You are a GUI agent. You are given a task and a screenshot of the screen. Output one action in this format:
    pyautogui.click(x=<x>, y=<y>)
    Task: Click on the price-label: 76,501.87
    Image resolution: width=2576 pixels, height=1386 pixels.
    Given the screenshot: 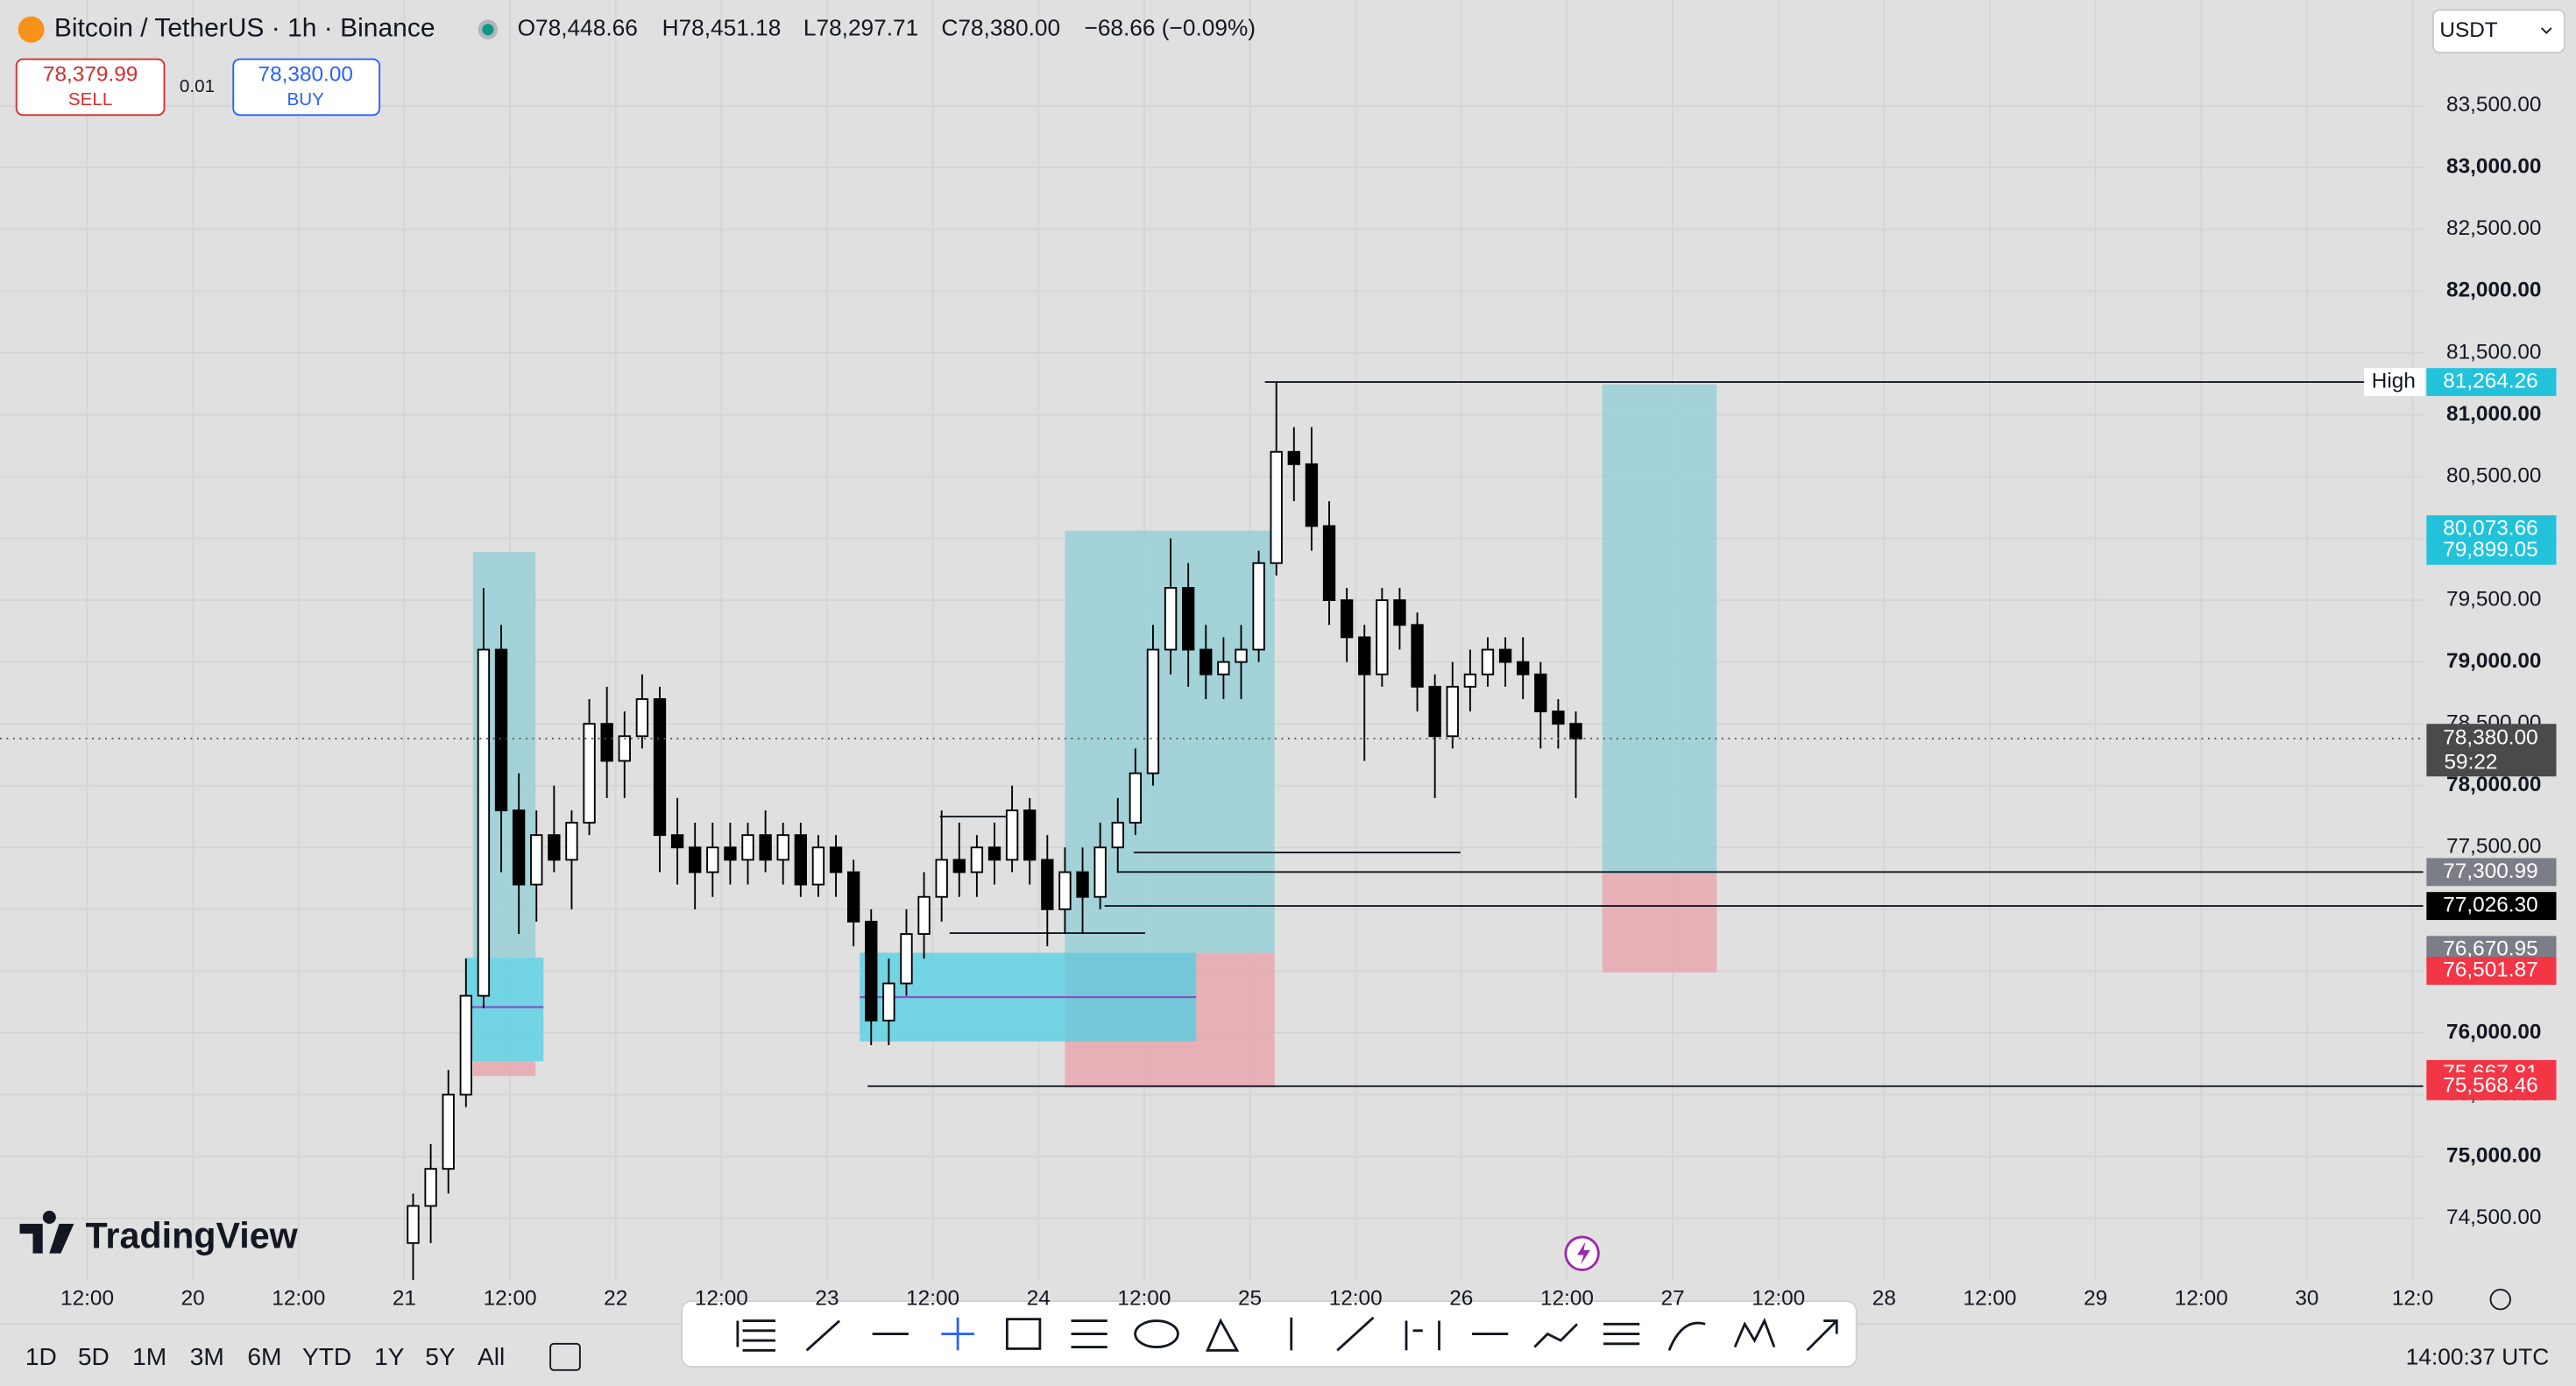 What is the action you would take?
    pyautogui.click(x=2490, y=970)
    